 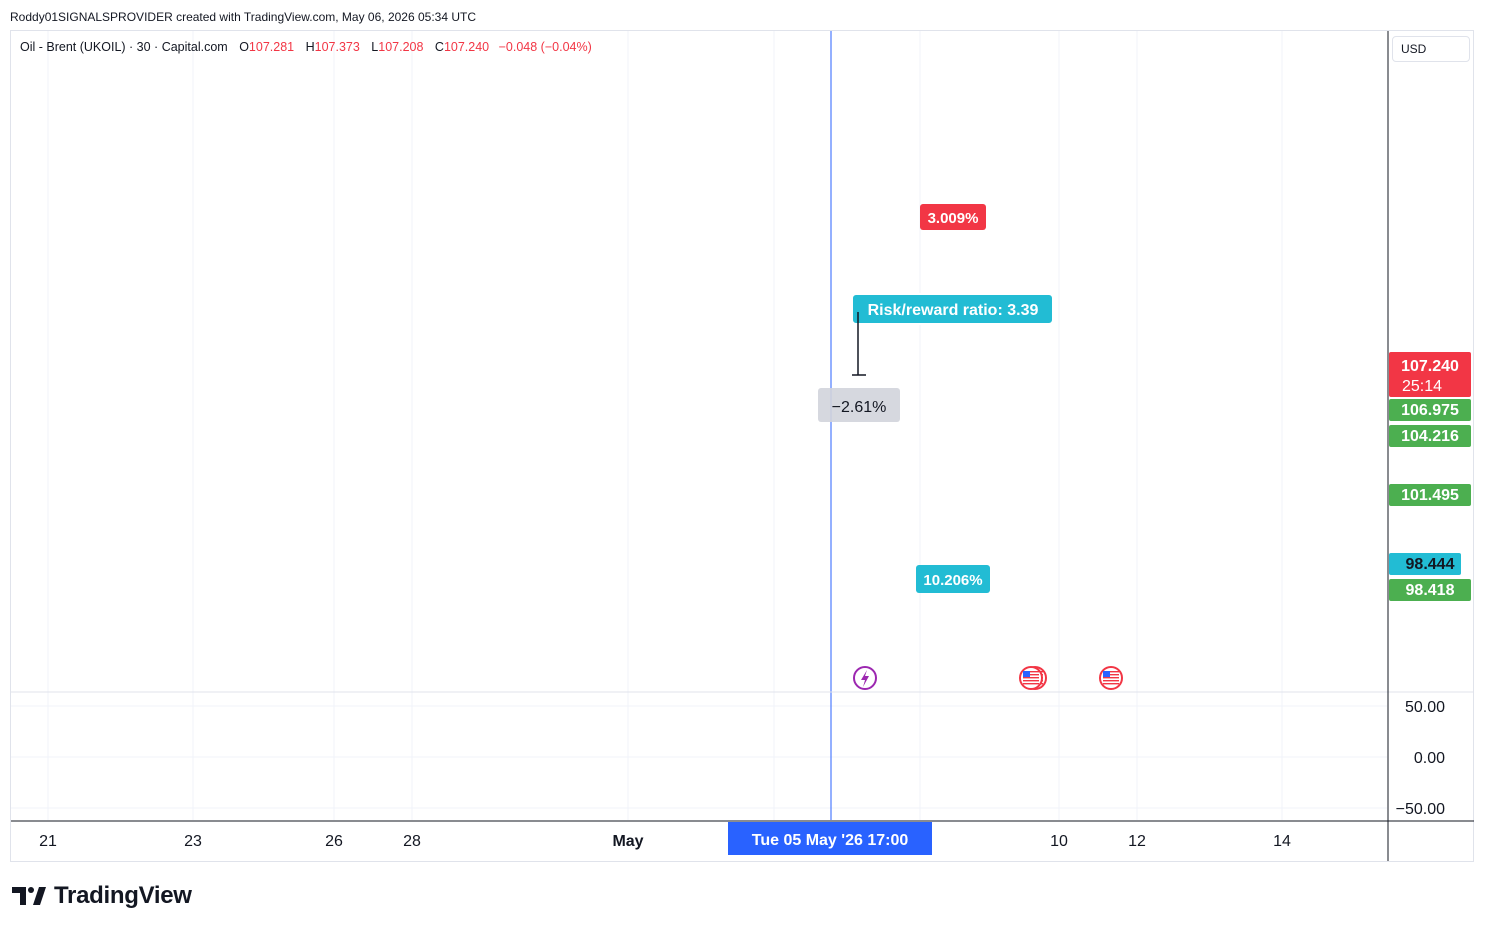 What do you see at coordinates (1059, 841) in the screenshot?
I see `time-axis-tick: 10` at bounding box center [1059, 841].